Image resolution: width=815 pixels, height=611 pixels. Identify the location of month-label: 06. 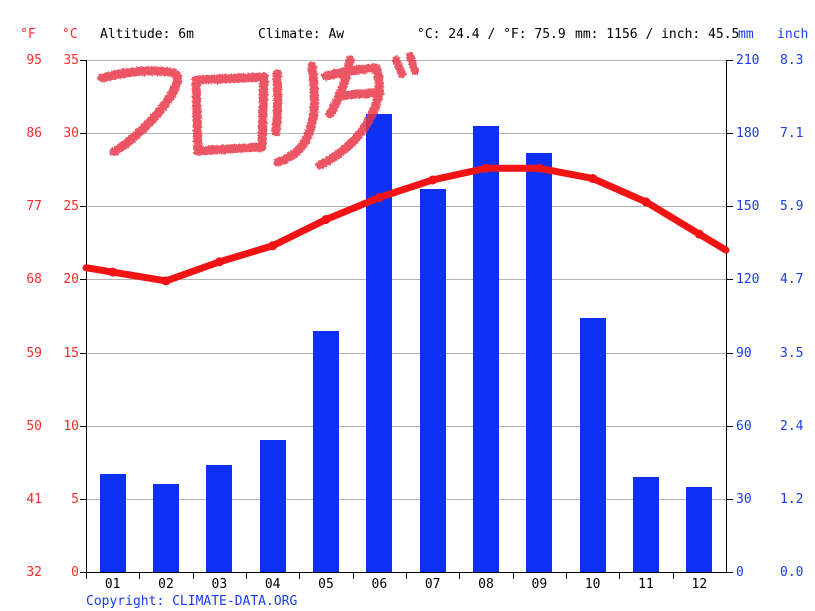
(379, 584).